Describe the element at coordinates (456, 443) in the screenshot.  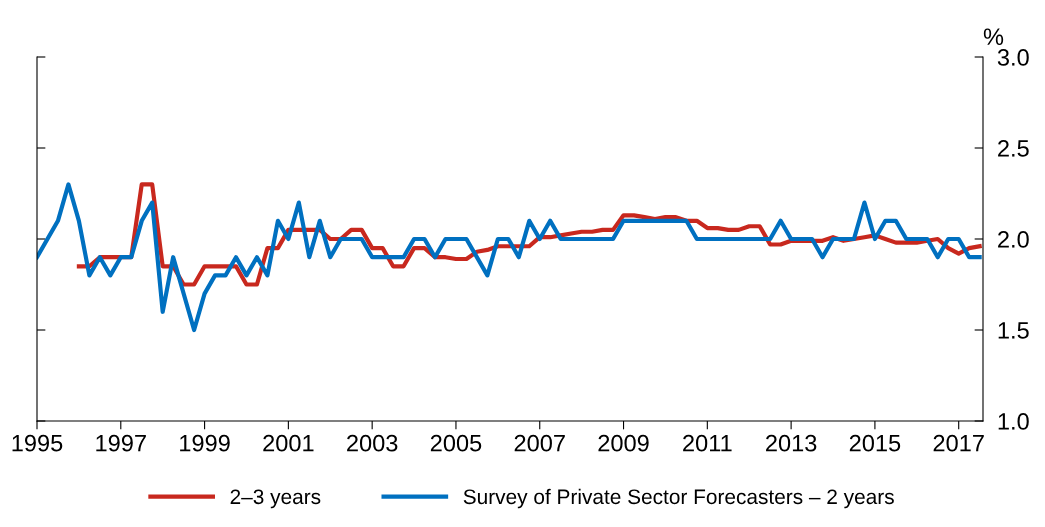
I see `x-tick-label: 2005` at that location.